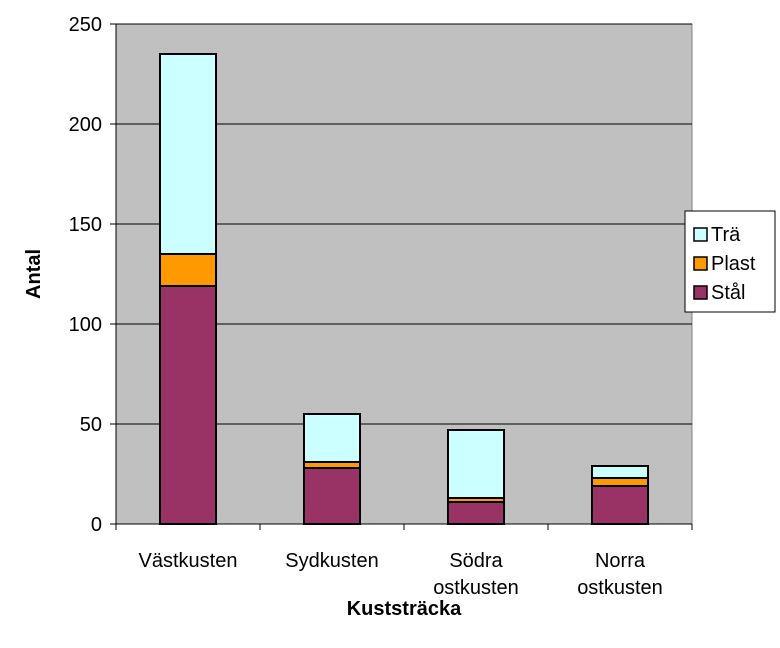  What do you see at coordinates (728, 293) in the screenshot?
I see `legend-label-stal: Stål` at bounding box center [728, 293].